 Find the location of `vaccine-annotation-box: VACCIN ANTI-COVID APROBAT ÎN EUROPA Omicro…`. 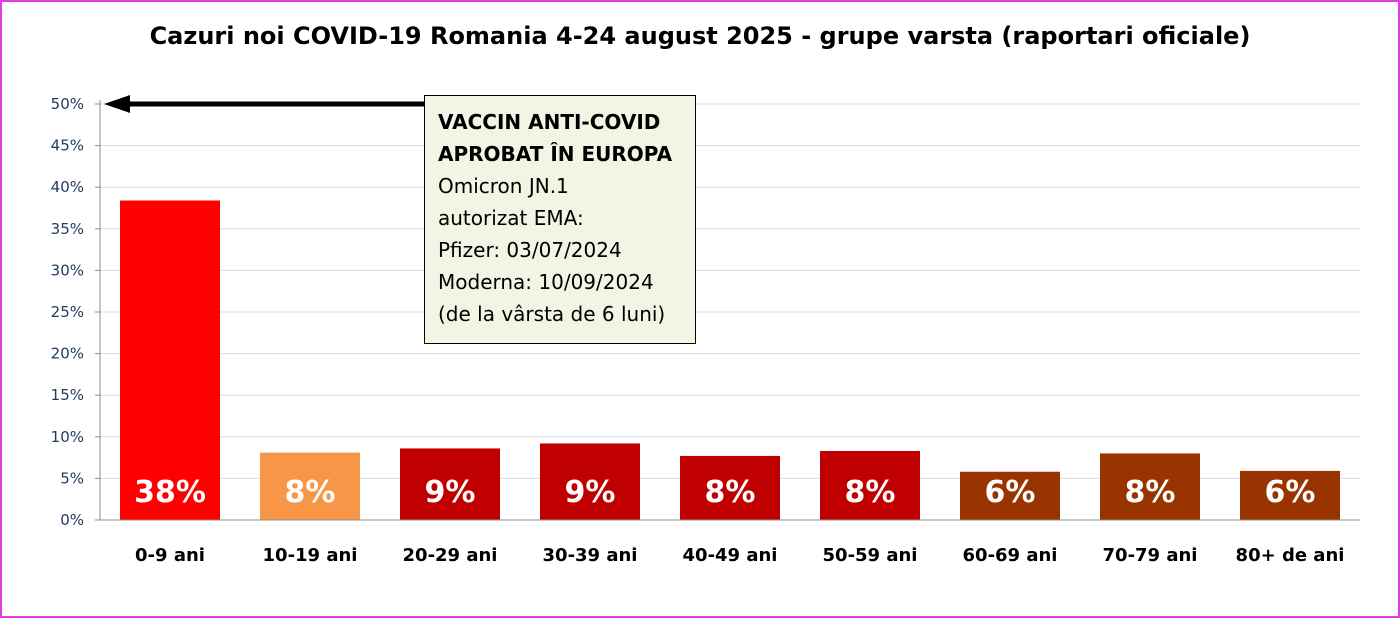

vaccine-annotation-box: VACCIN ANTI-COVID APROBAT ÎN EUROPA Omicro… is located at coordinates (560, 219).